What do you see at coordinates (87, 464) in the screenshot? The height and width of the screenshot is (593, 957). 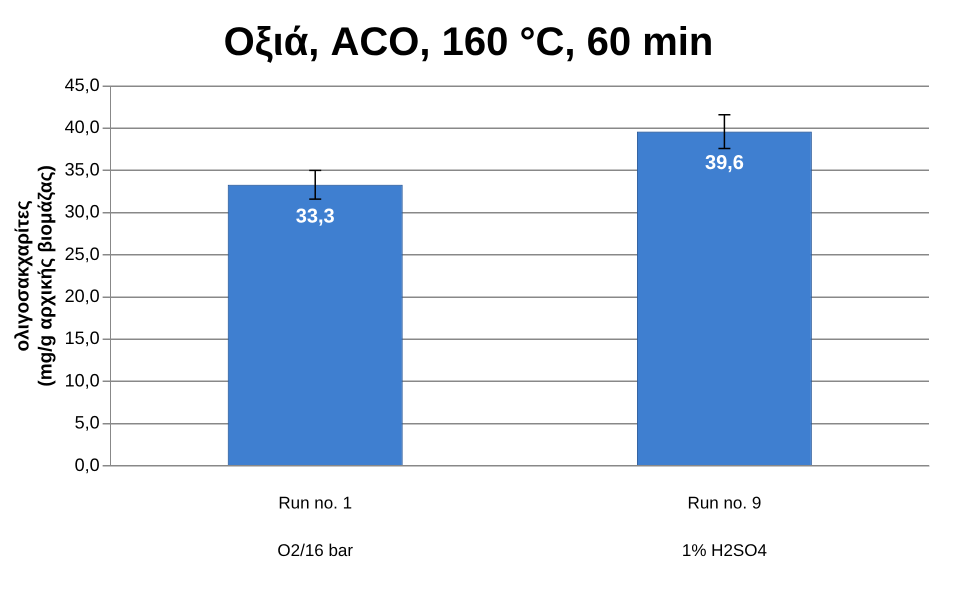 I see `y-tick-label: 0,0` at bounding box center [87, 464].